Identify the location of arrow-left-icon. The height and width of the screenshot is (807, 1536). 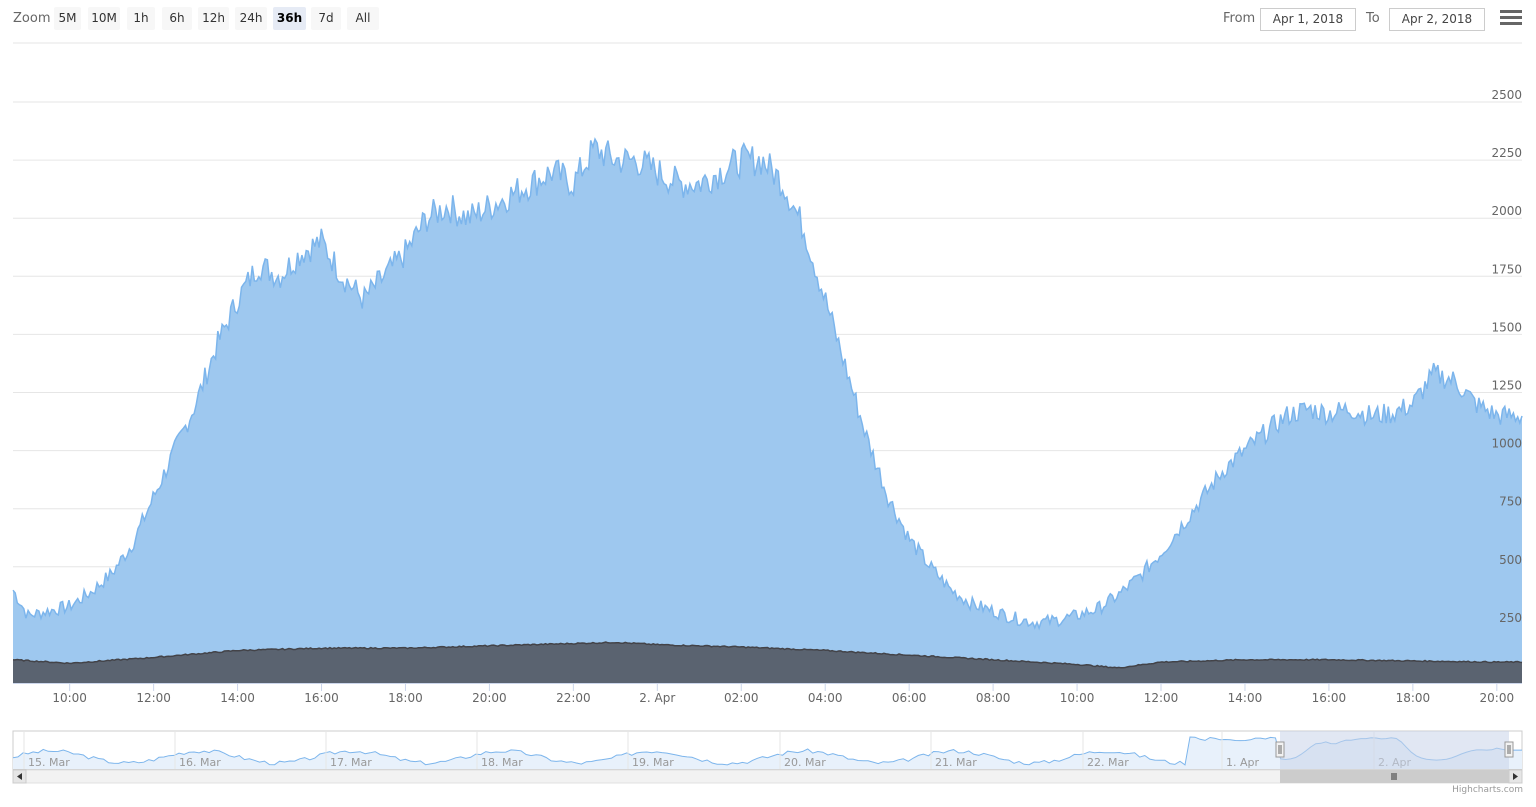
(19, 776).